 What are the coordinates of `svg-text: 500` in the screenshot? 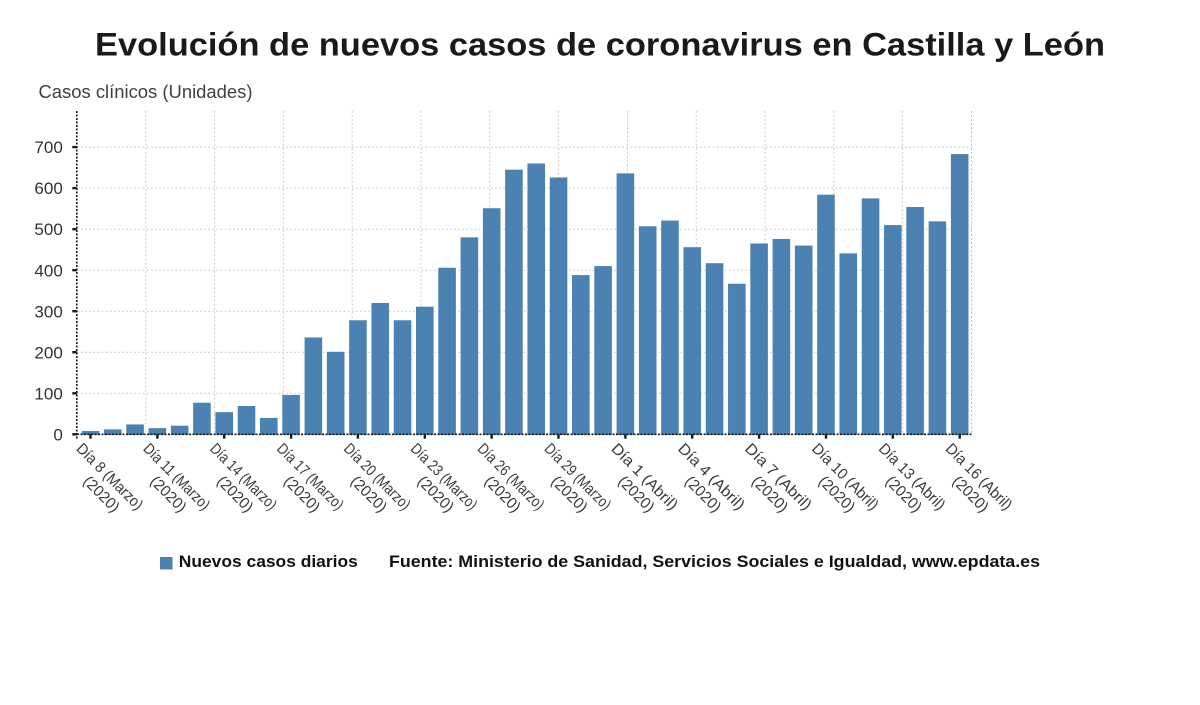 It's located at (48, 229).